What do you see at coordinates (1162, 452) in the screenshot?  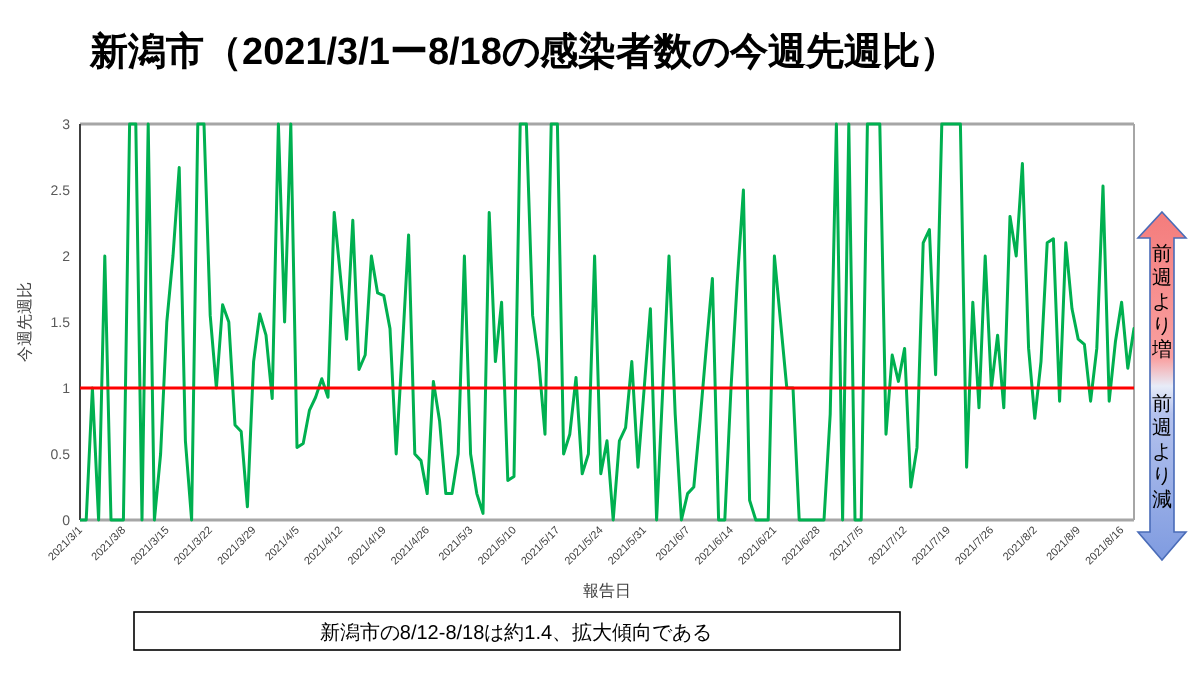 I see `text: 前週より減` at bounding box center [1162, 452].